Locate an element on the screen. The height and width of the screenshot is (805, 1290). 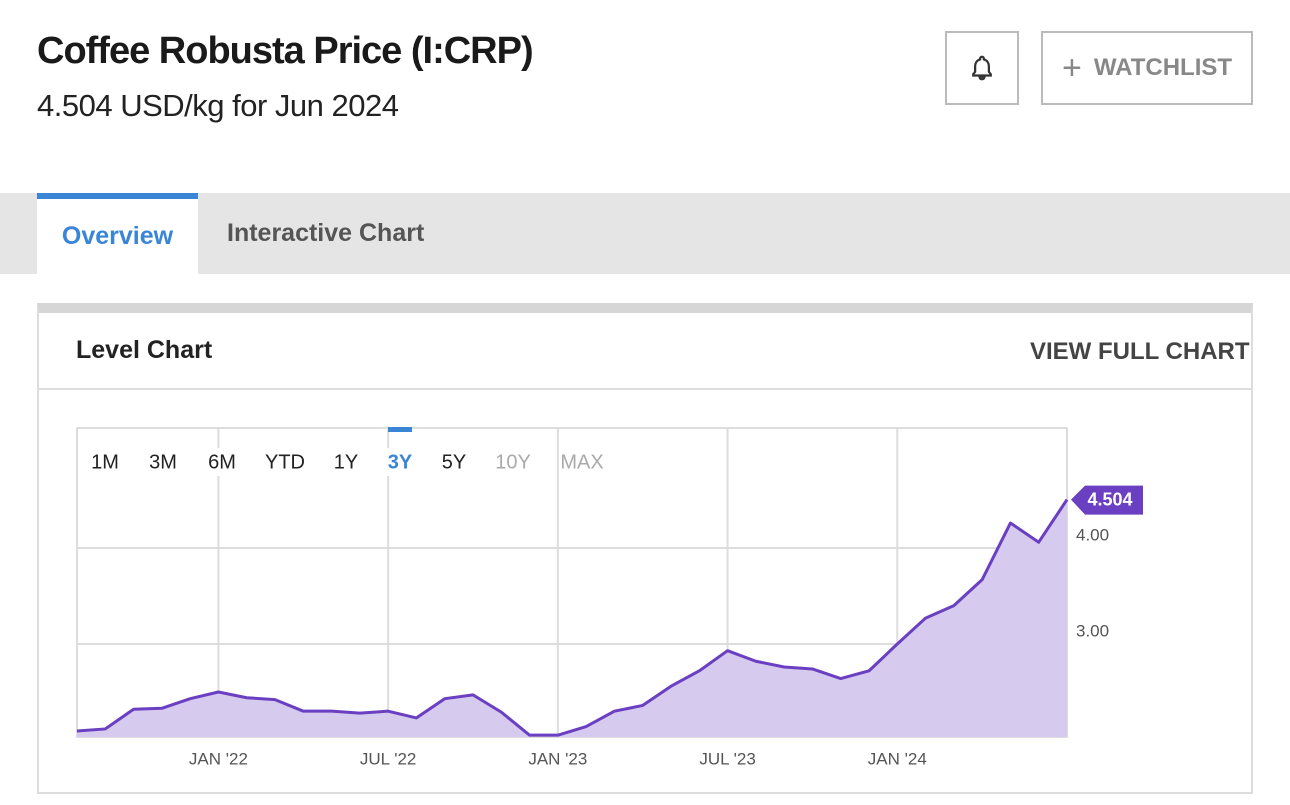
tab: Overview is located at coordinates (117, 233).